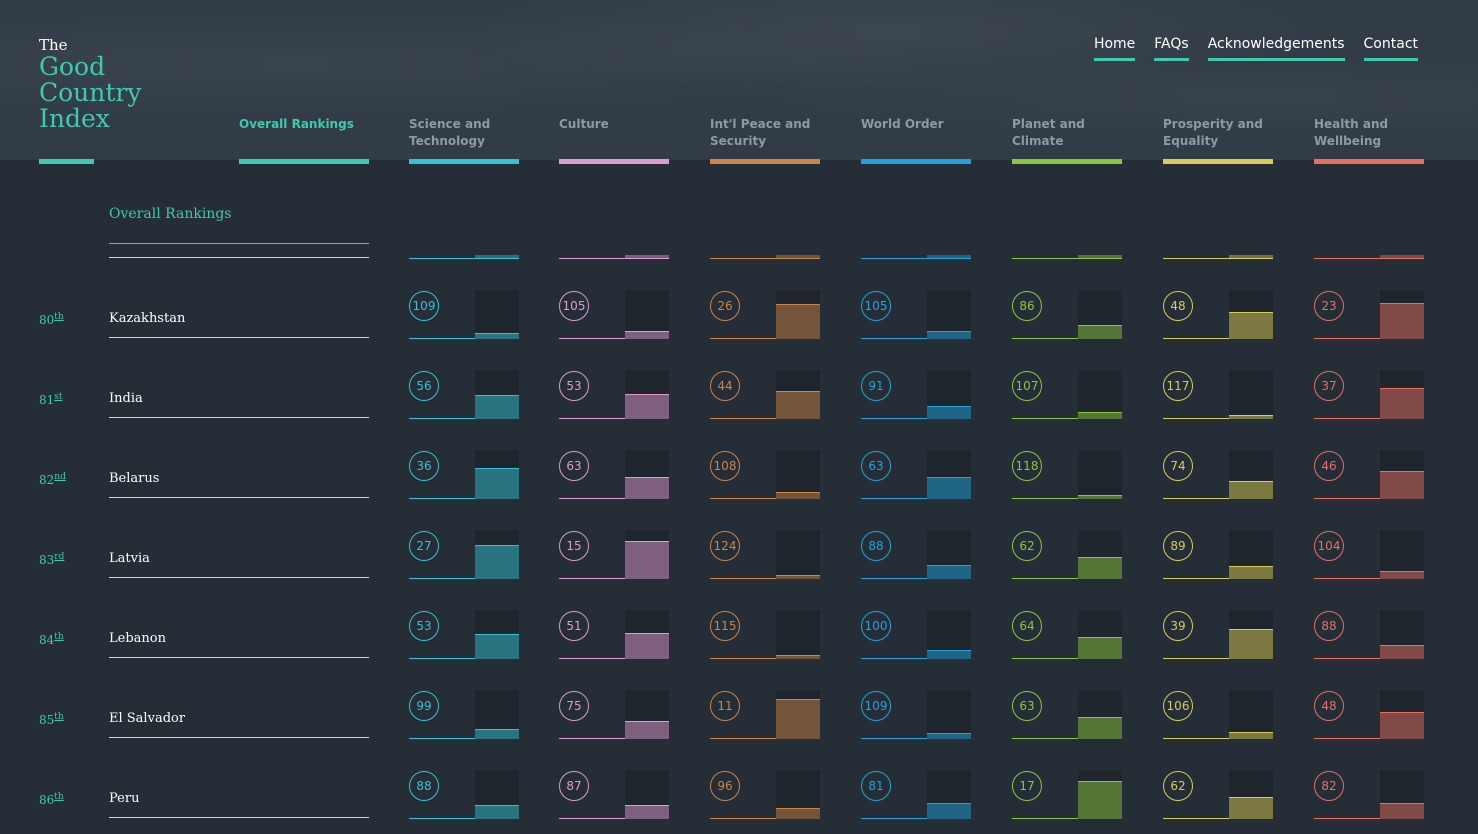 The image size is (1478, 834). Describe the element at coordinates (1329, 306) in the screenshot. I see `score-circle: 23` at that location.